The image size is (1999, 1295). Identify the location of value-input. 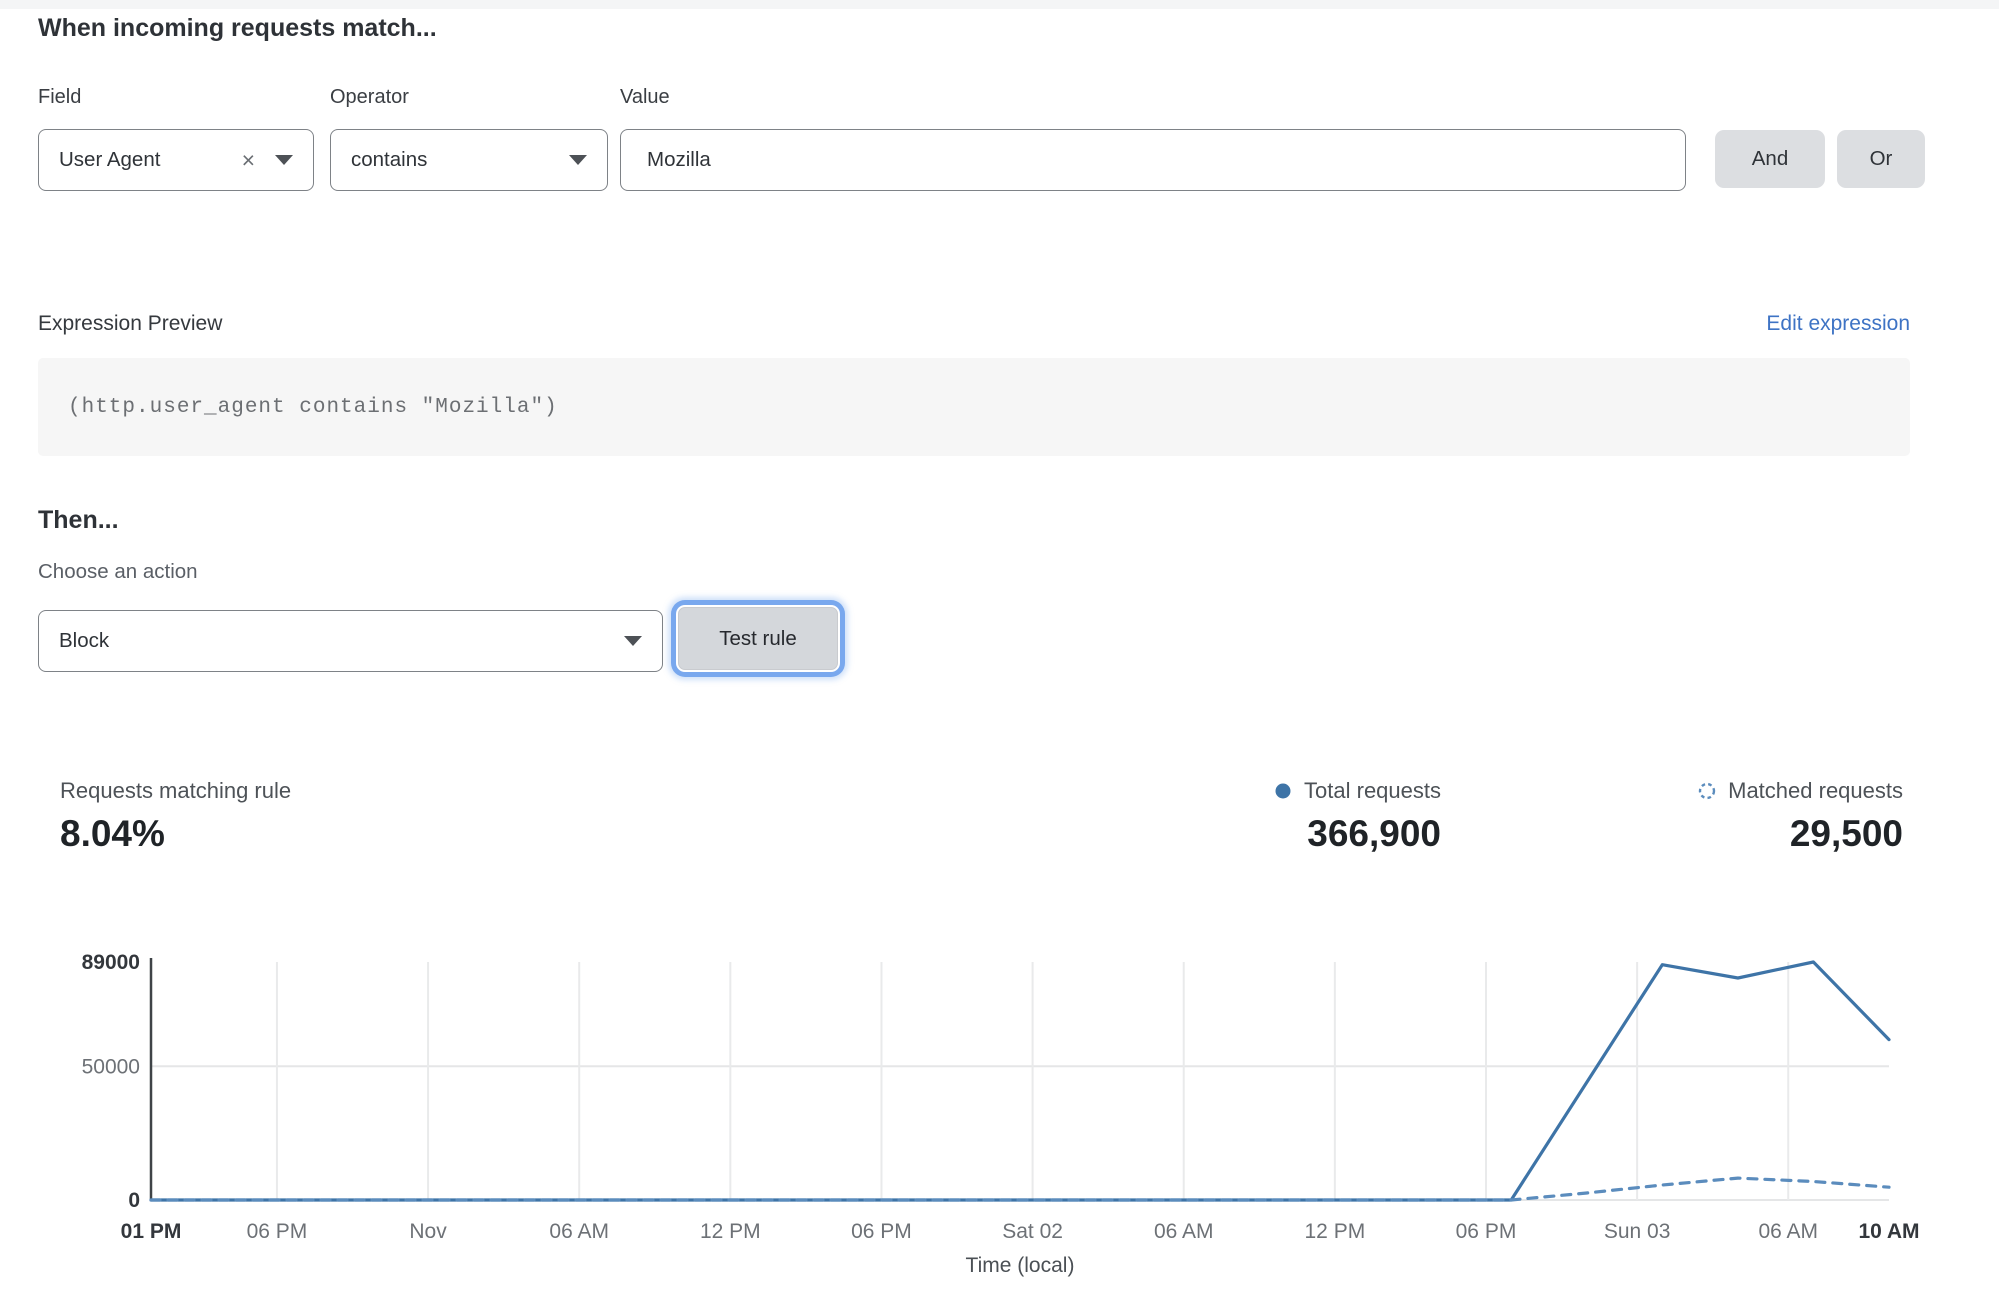
(1153, 160).